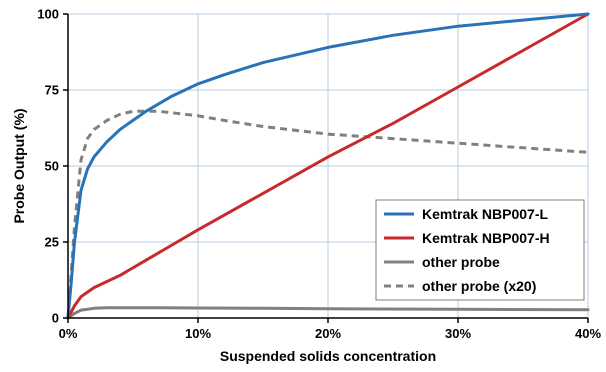 The height and width of the screenshot is (372, 606). I want to click on y-tick-label: 100, so click(48, 14).